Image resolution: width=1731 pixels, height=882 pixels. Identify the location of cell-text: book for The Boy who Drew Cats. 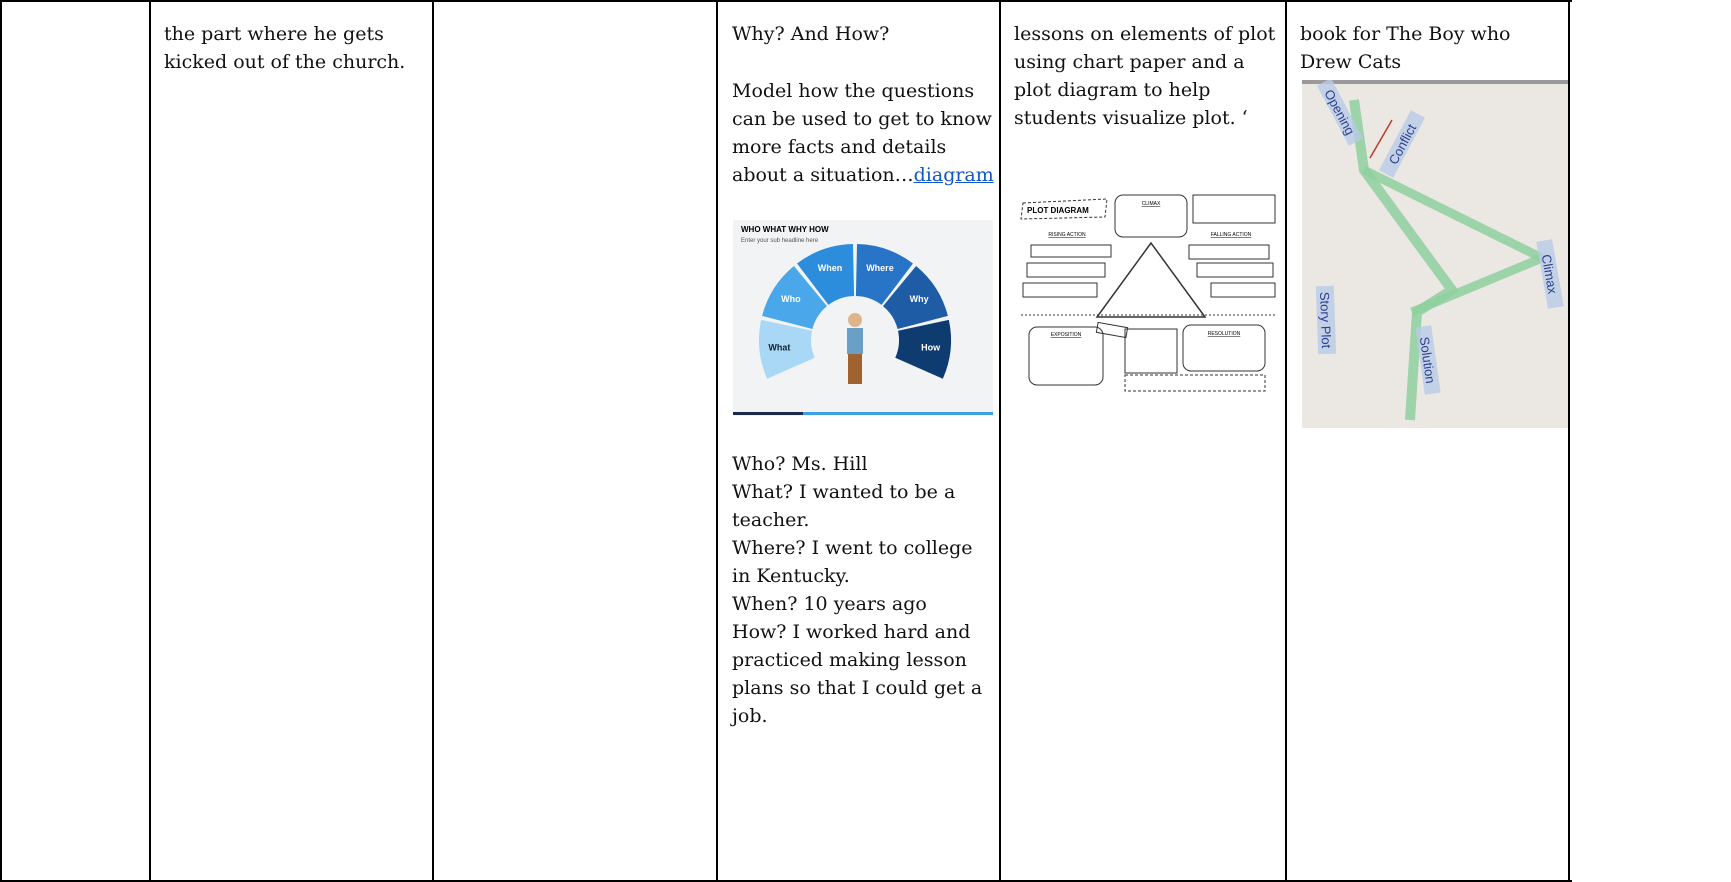
(1405, 48).